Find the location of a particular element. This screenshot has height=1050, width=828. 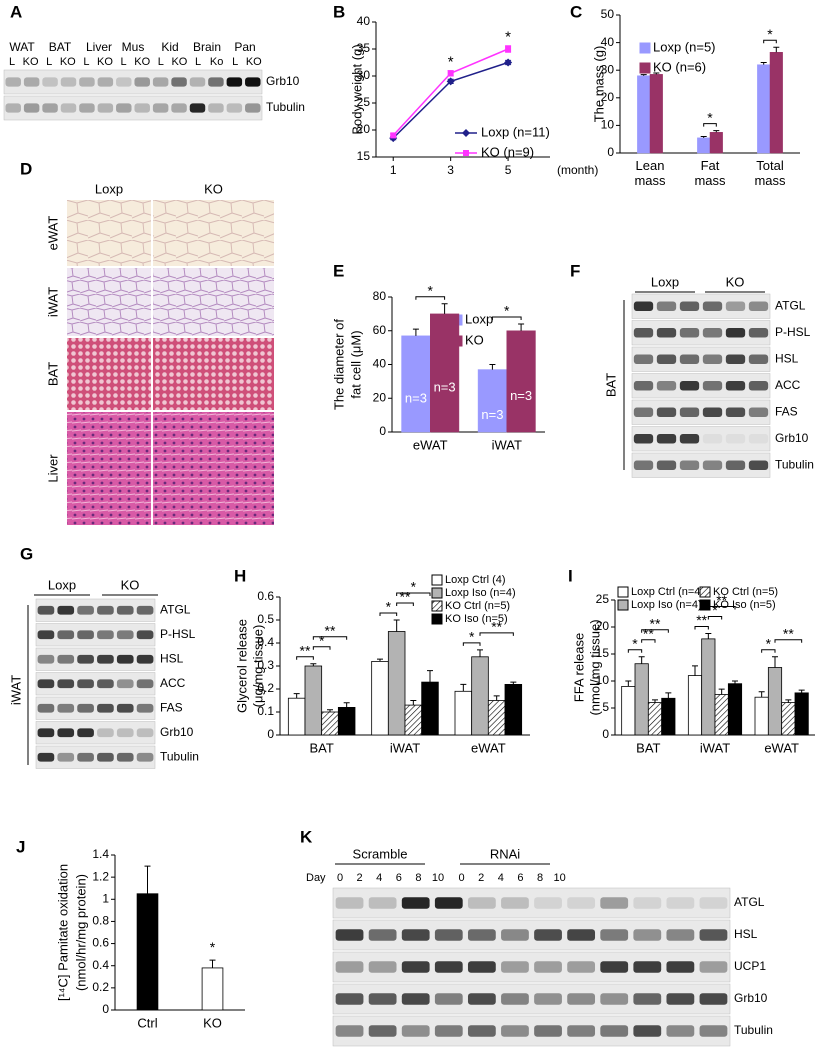

y-tick-label: 35 is located at coordinates (364, 48).